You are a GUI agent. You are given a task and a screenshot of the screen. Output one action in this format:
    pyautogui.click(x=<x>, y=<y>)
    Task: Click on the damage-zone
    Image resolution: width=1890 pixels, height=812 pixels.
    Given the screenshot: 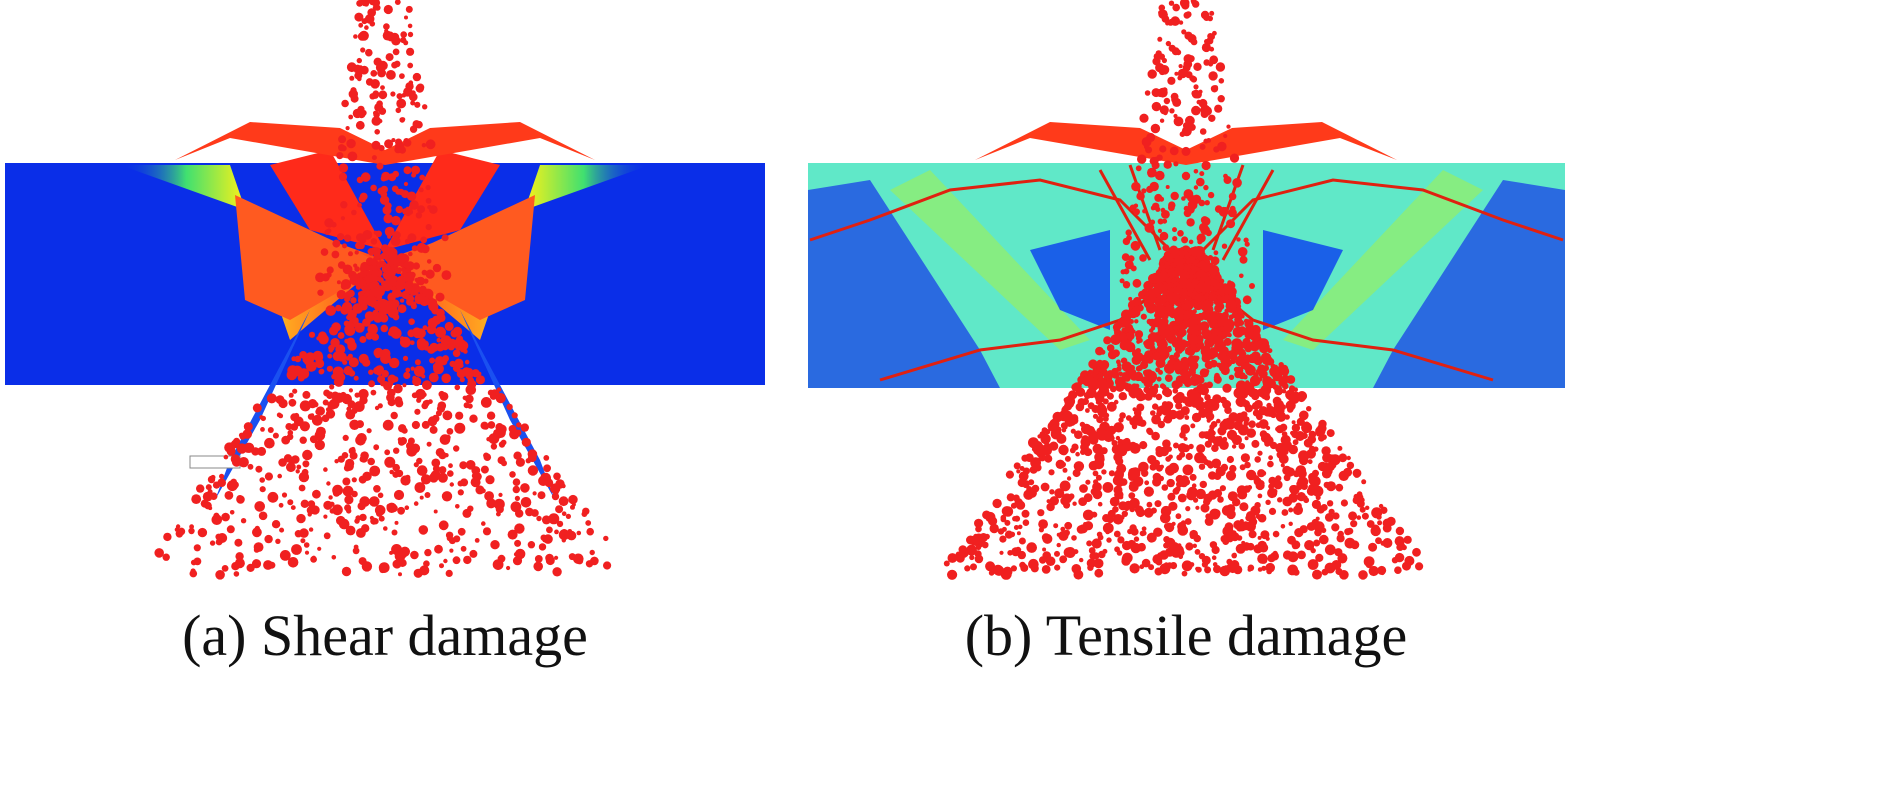 What is the action you would take?
    pyautogui.click(x=1383, y=260)
    